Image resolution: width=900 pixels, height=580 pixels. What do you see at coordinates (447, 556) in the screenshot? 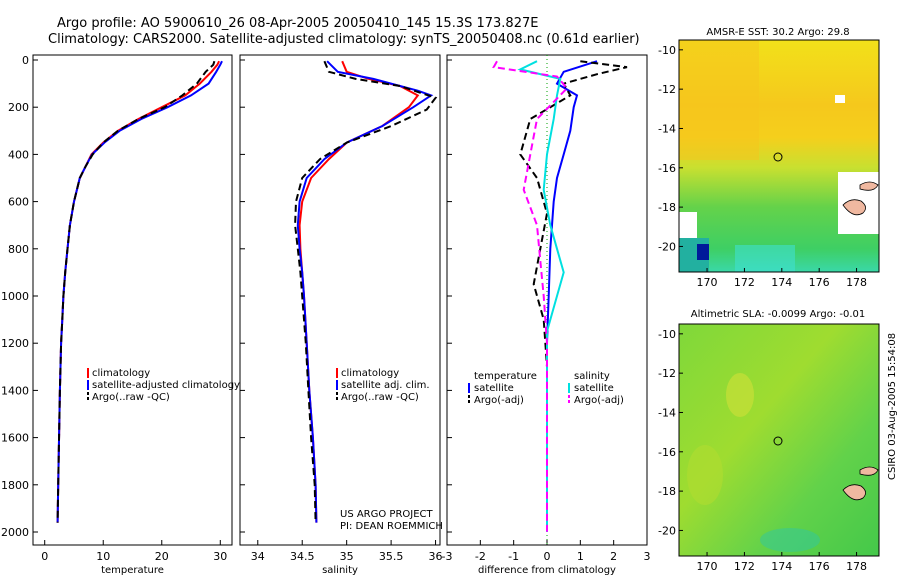
I see `x-tick-label: -3` at bounding box center [447, 556].